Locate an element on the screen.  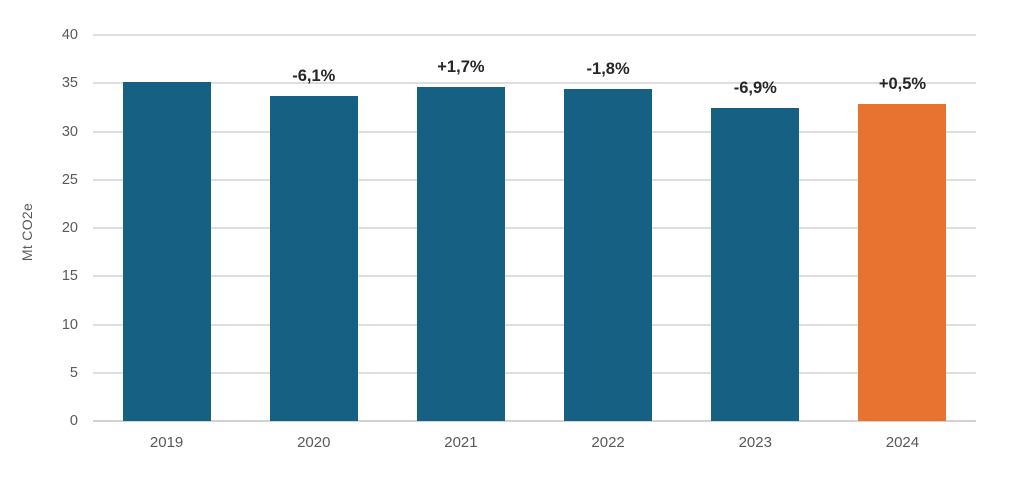
bar-slot-2022: -1,8% is located at coordinates (608, 228).